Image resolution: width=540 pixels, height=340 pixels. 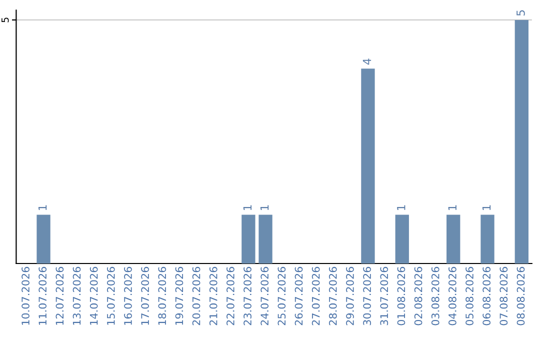 What do you see at coordinates (384, 296) in the screenshot?
I see `x-tick-label: 31.07.2026` at bounding box center [384, 296].